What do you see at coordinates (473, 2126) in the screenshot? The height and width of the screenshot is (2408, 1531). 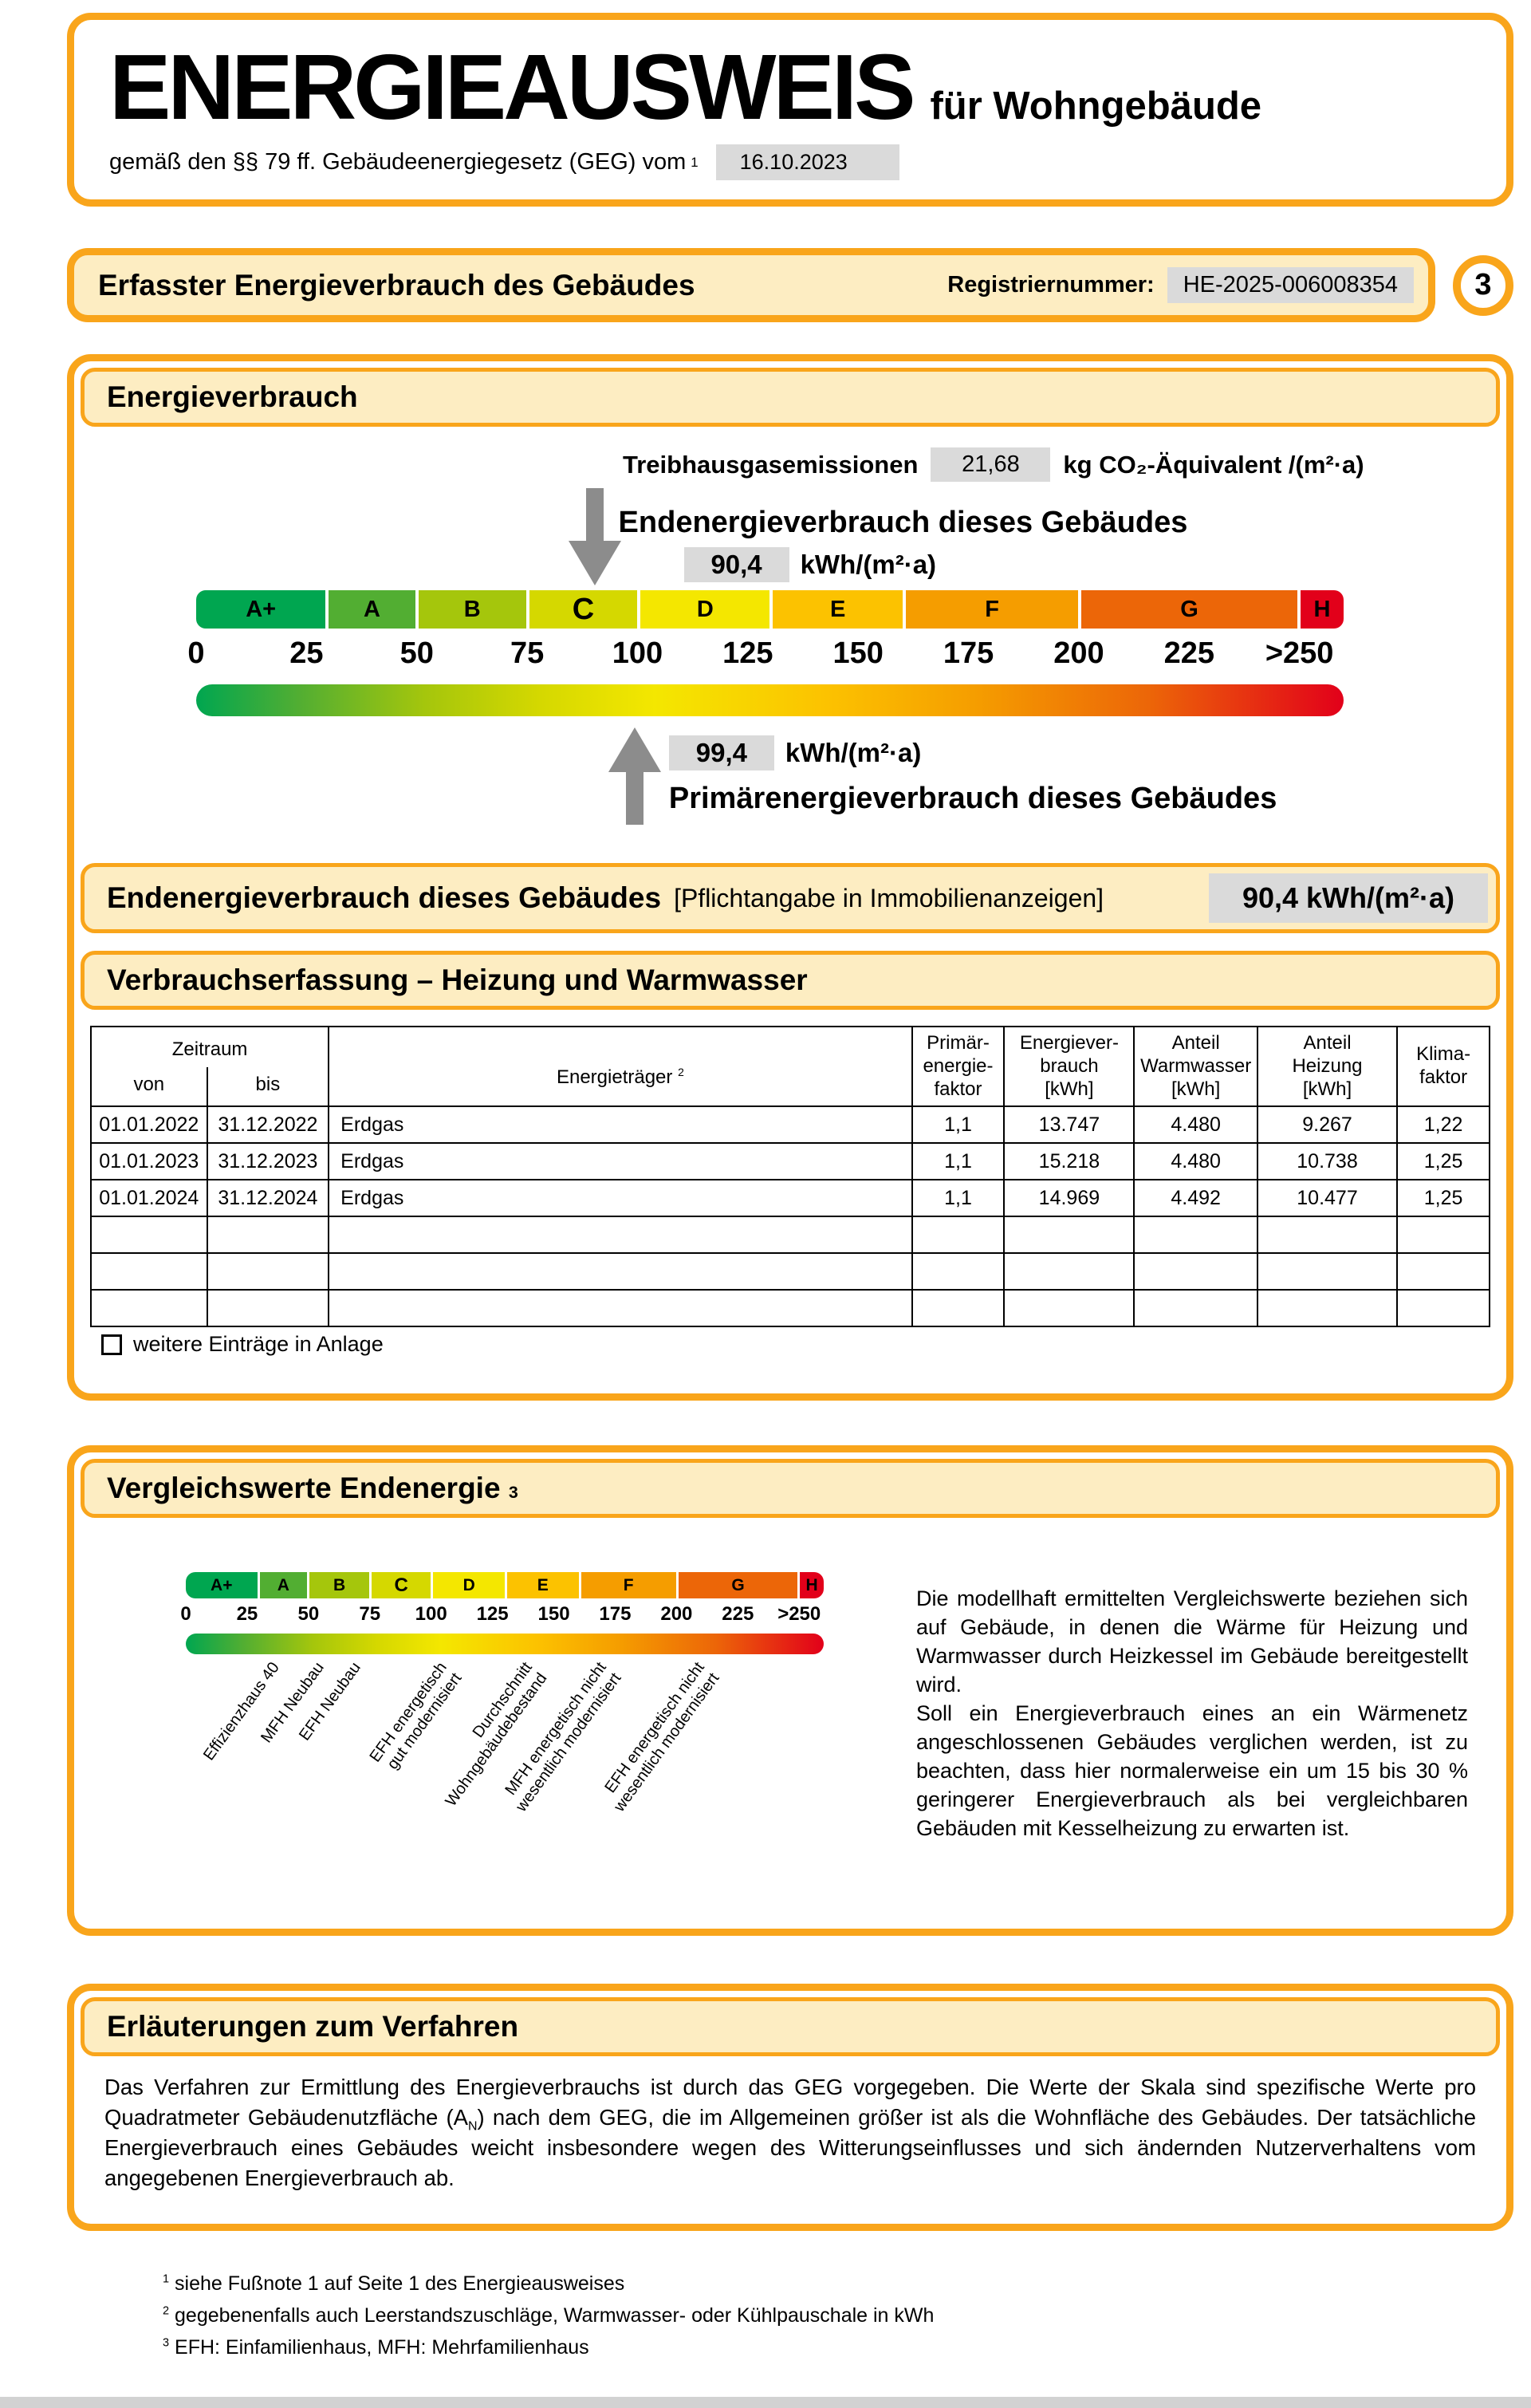 I see `an-subscript: N` at bounding box center [473, 2126].